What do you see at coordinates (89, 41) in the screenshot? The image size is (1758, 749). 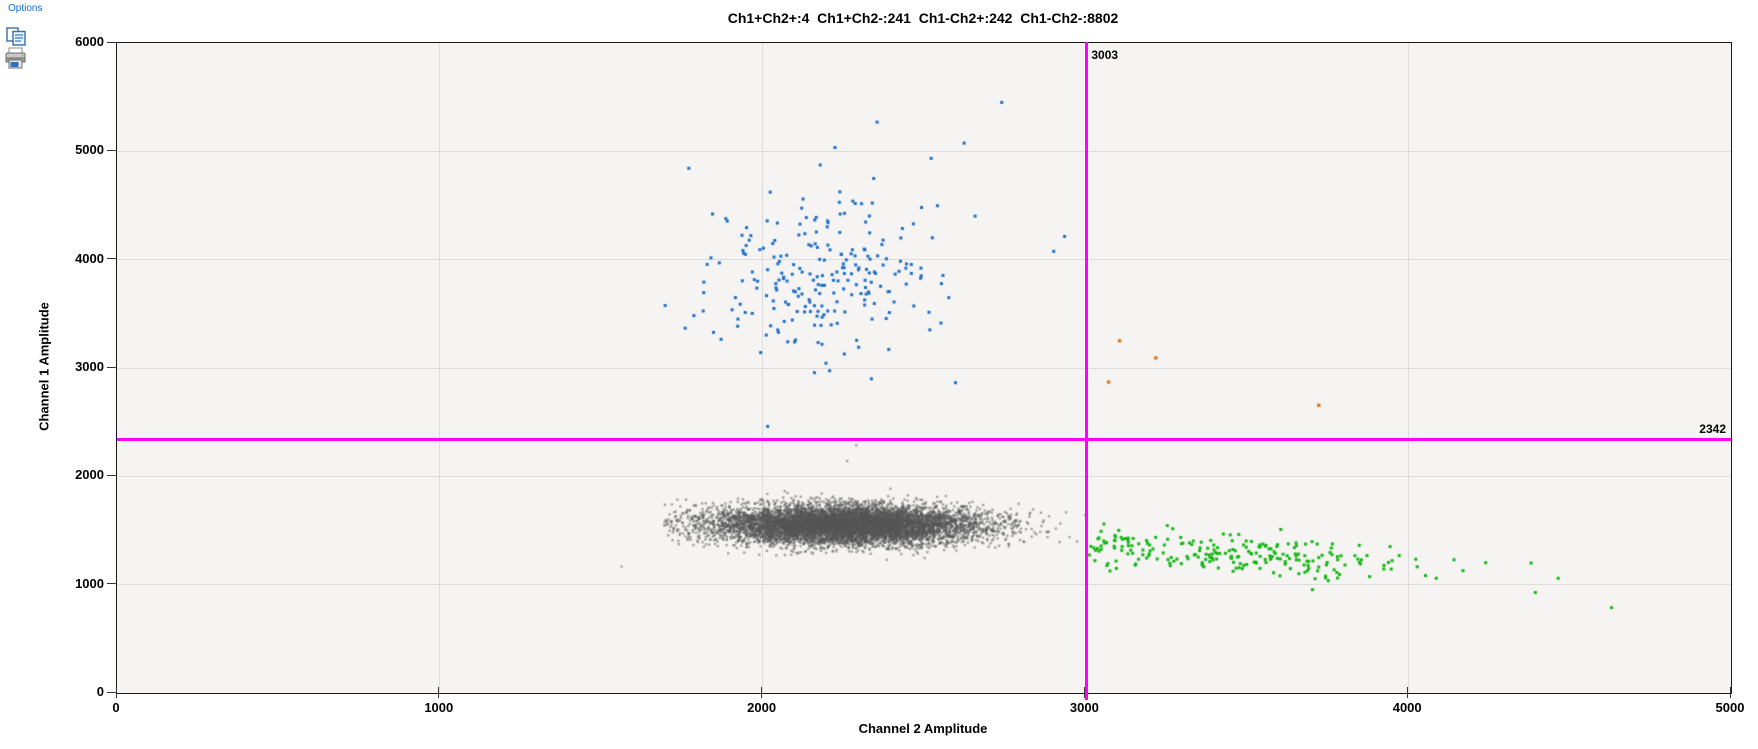 I see `y-tick-label: 6000` at bounding box center [89, 41].